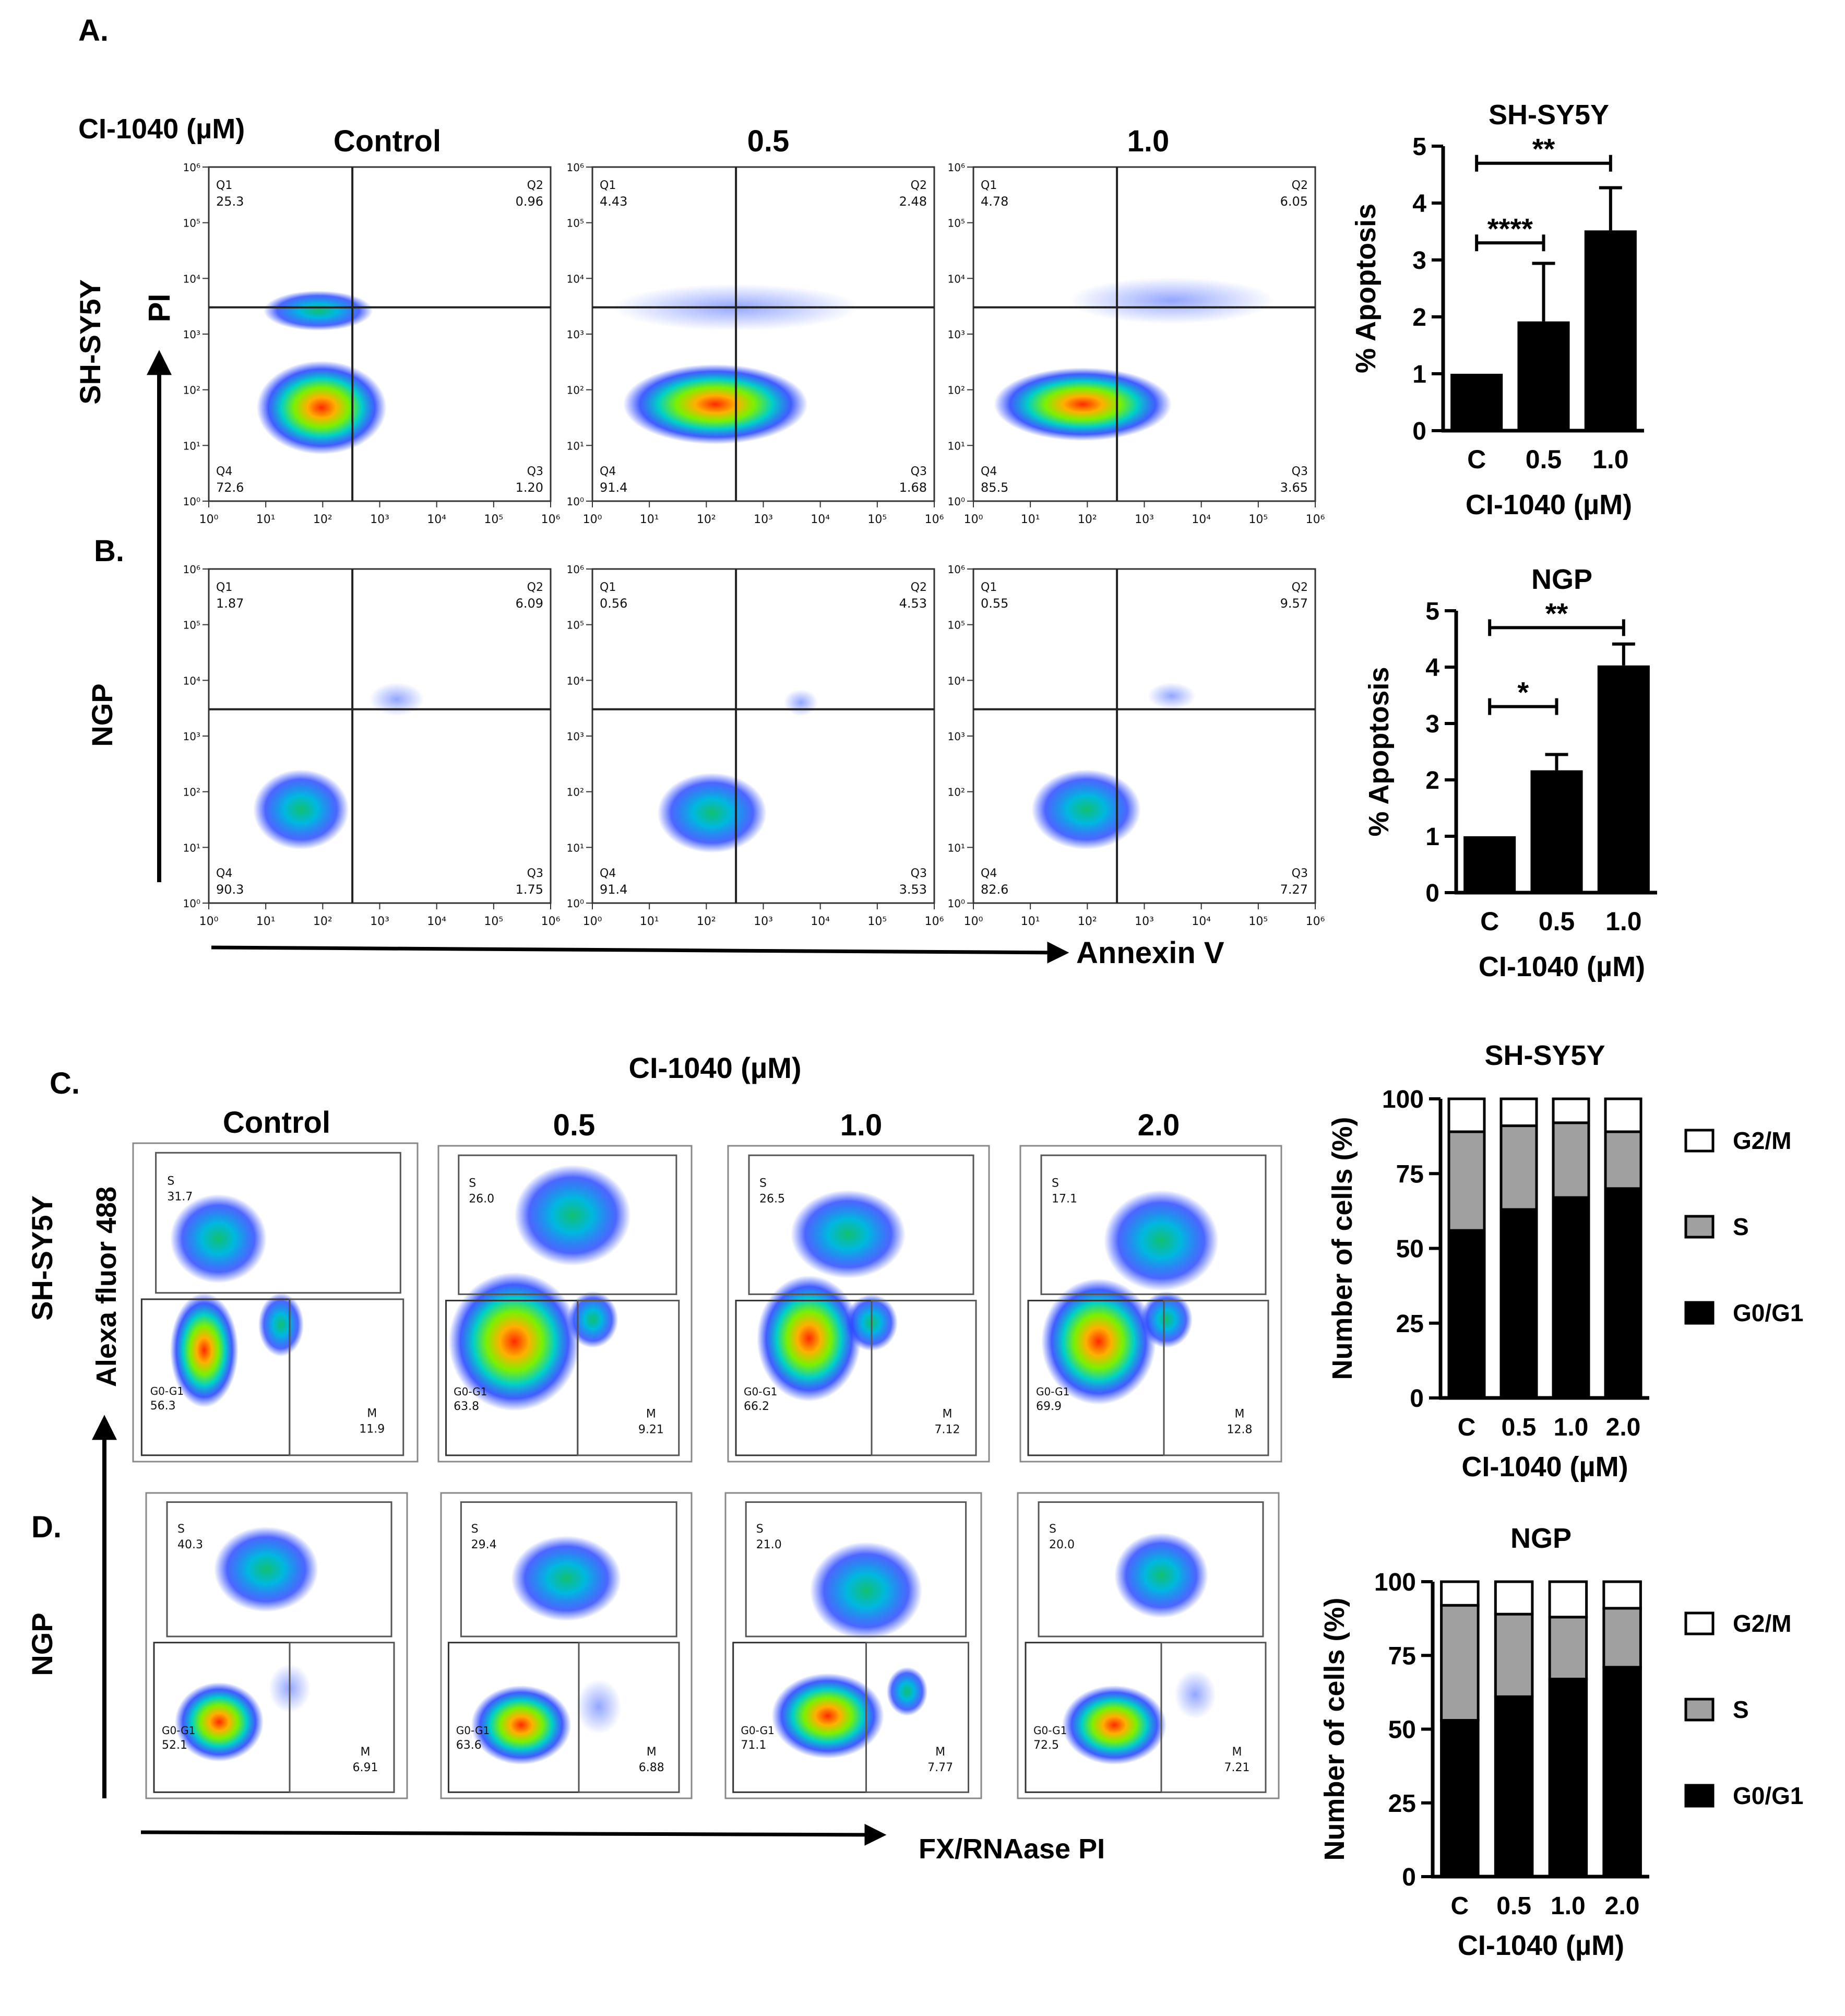 This screenshot has height=2016, width=1845. Describe the element at coordinates (1149, 141) in the screenshot. I see `apoptosis-col-header-1-0: 1.0` at that location.